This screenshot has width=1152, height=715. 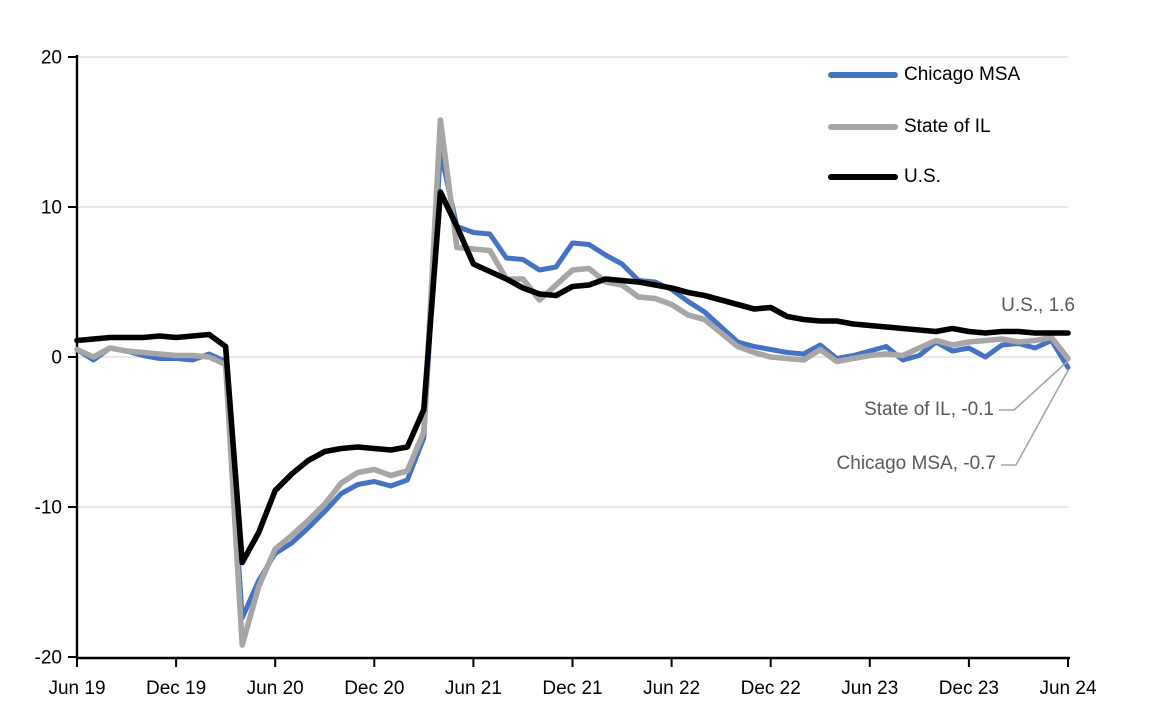 What do you see at coordinates (863, 75) in the screenshot?
I see `legend-swatch-chicago-msa` at bounding box center [863, 75].